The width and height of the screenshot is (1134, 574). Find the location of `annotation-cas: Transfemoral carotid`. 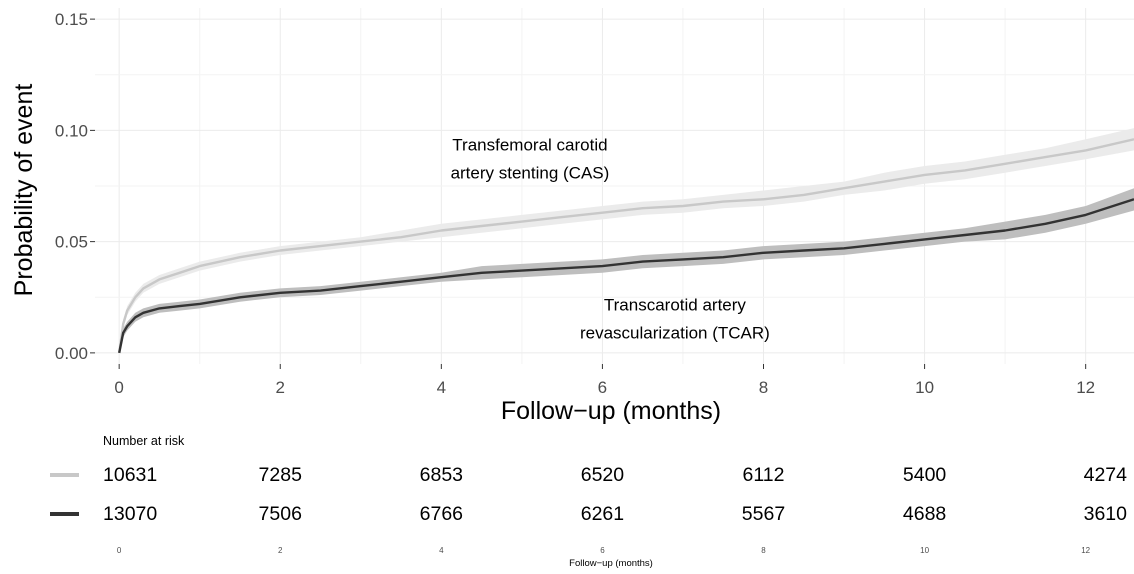

annotation-cas: Transfemoral carotid is located at coordinates (529, 144).